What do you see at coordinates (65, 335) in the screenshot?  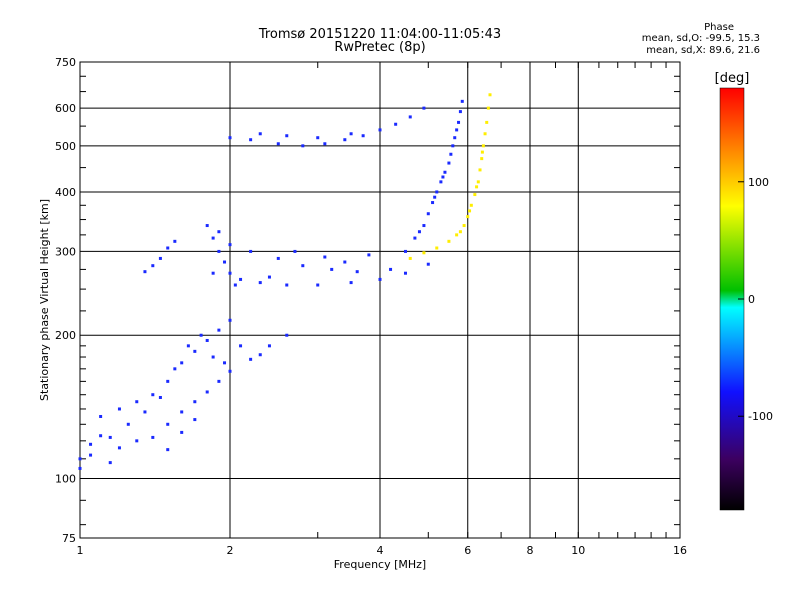 I see `y-tick-label: 200` at bounding box center [65, 335].